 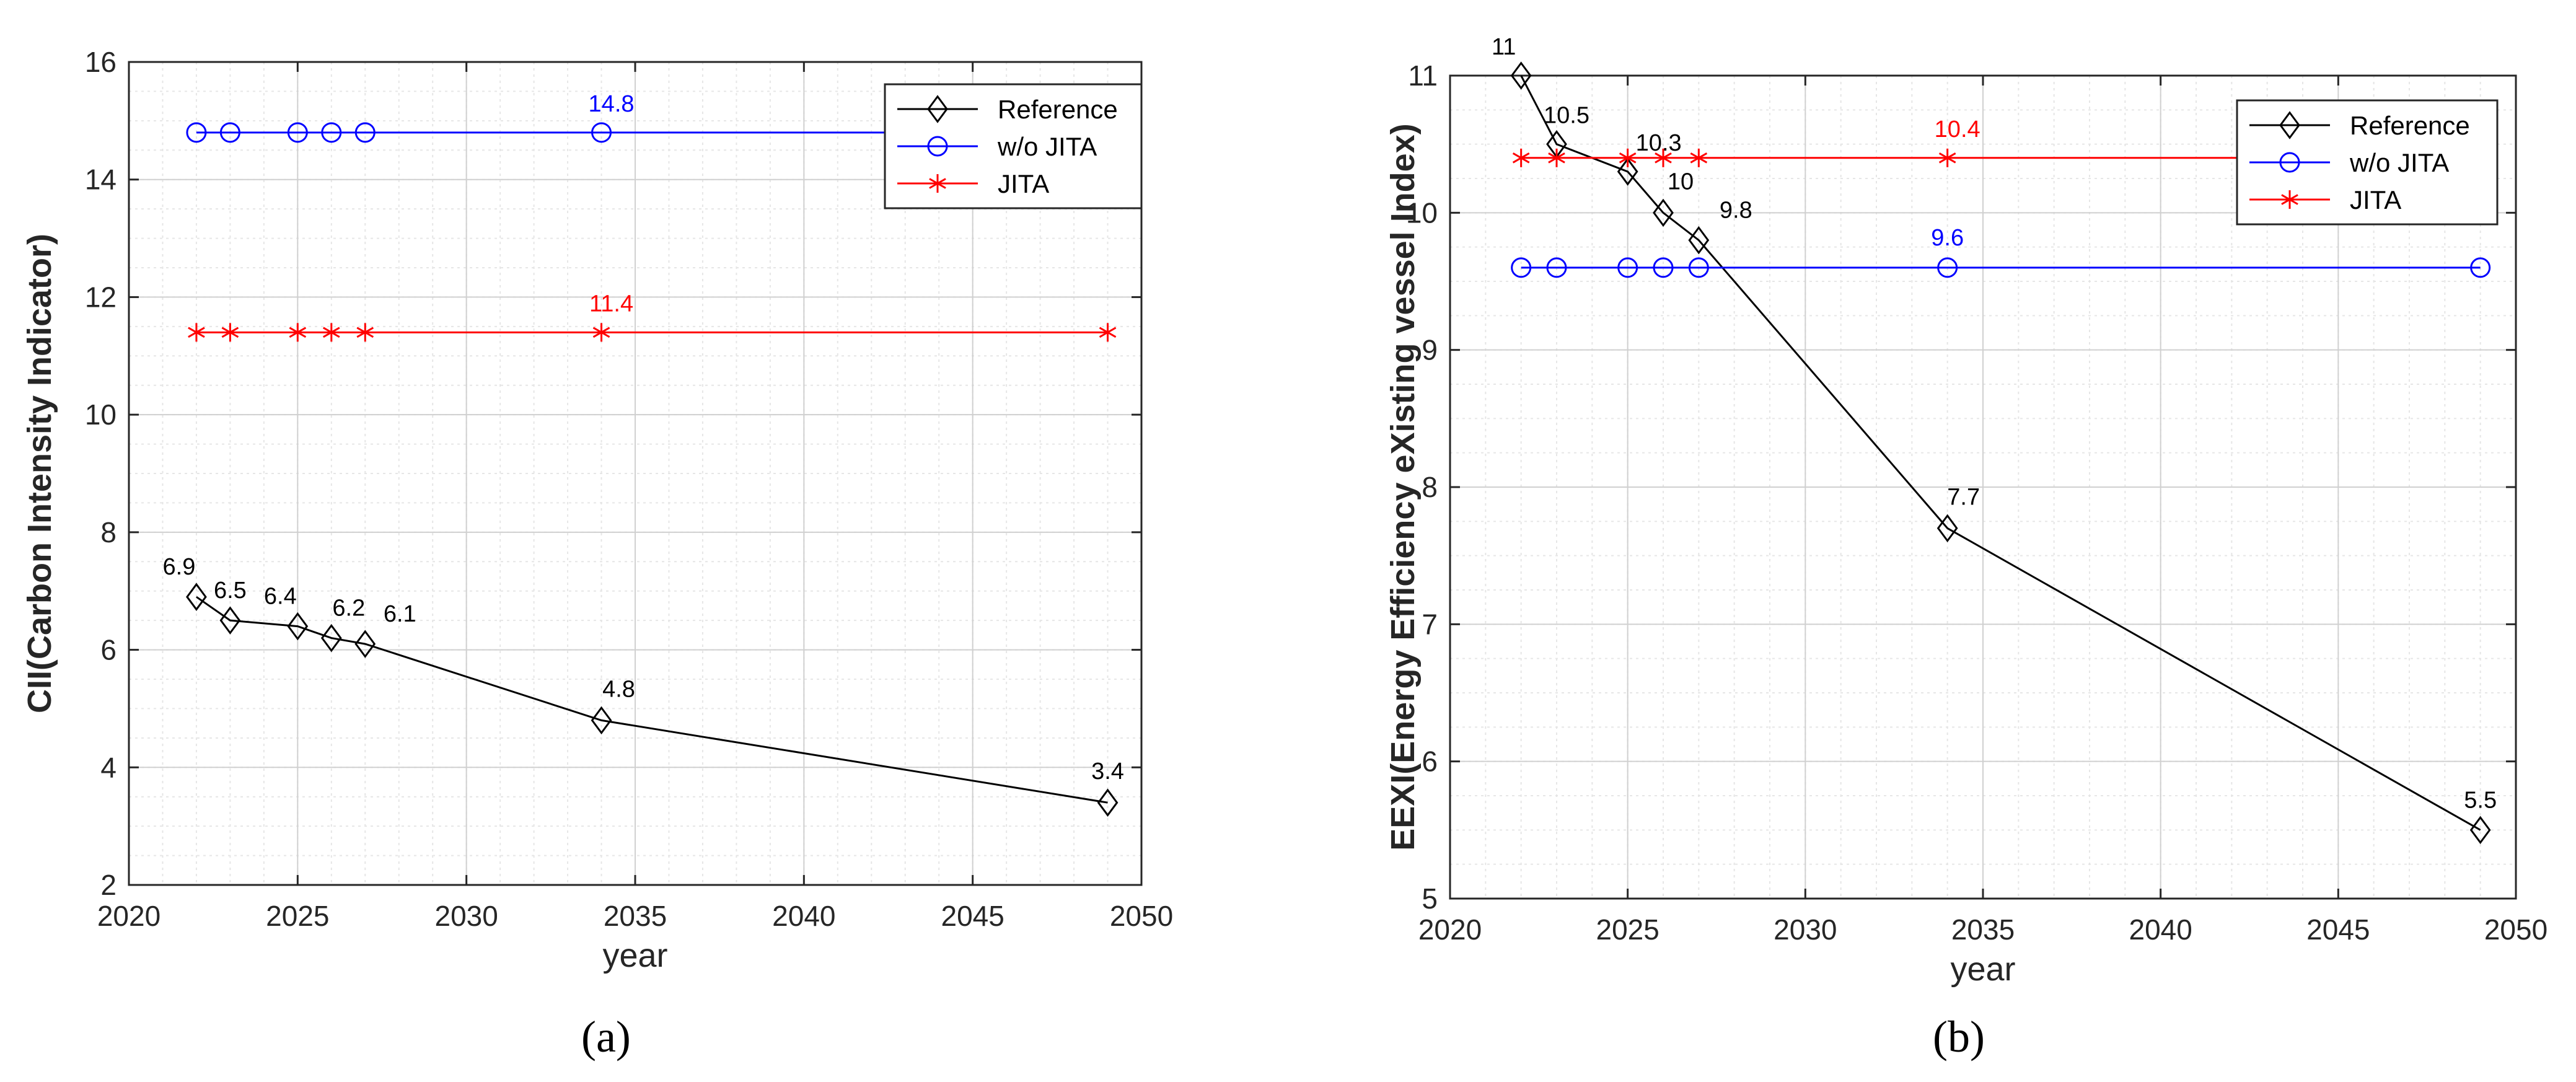 What do you see at coordinates (643, 686) in the screenshot?
I see `series-reference: 6.9 6.5 6.4 6.2 6.1 4.8 3.4` at bounding box center [643, 686].